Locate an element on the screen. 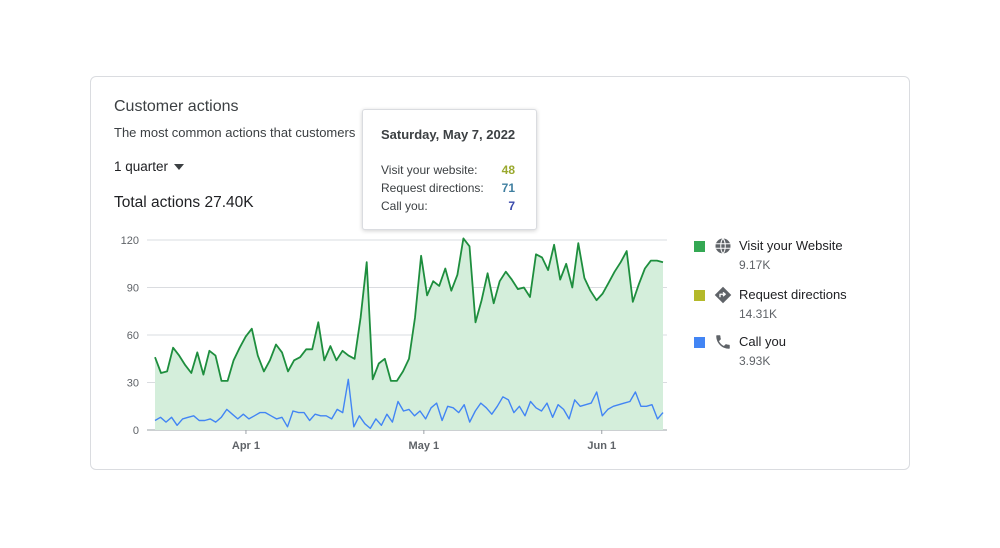 This screenshot has height=548, width=1000. tooltip-label: Request directions: is located at coordinates (432, 188).